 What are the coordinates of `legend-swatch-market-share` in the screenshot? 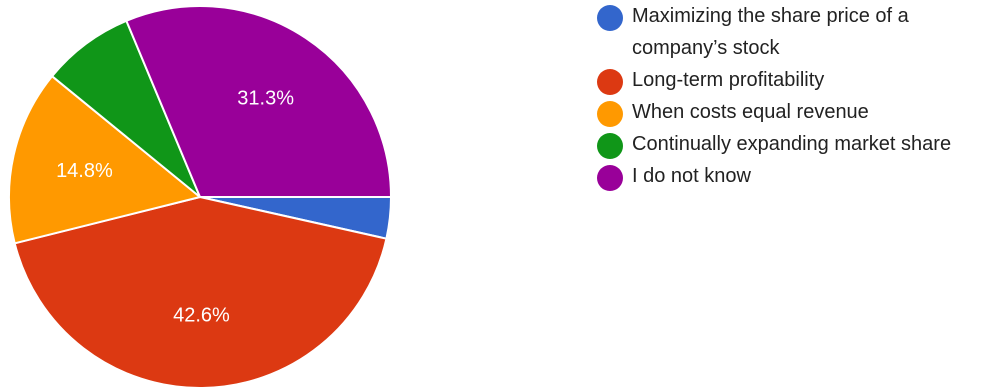 It's located at (610, 146).